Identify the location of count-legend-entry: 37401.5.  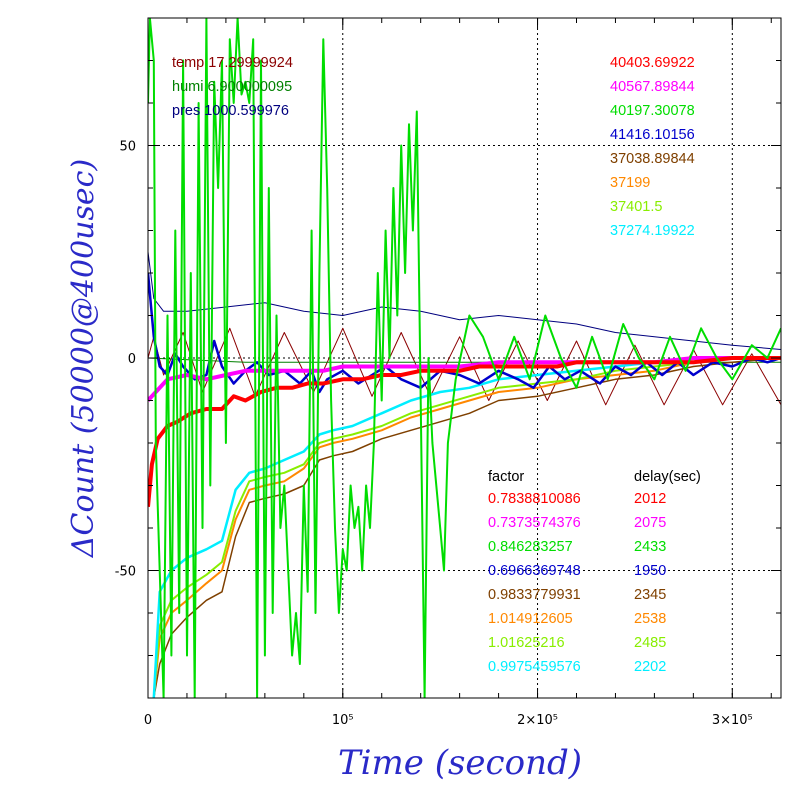
(636, 207).